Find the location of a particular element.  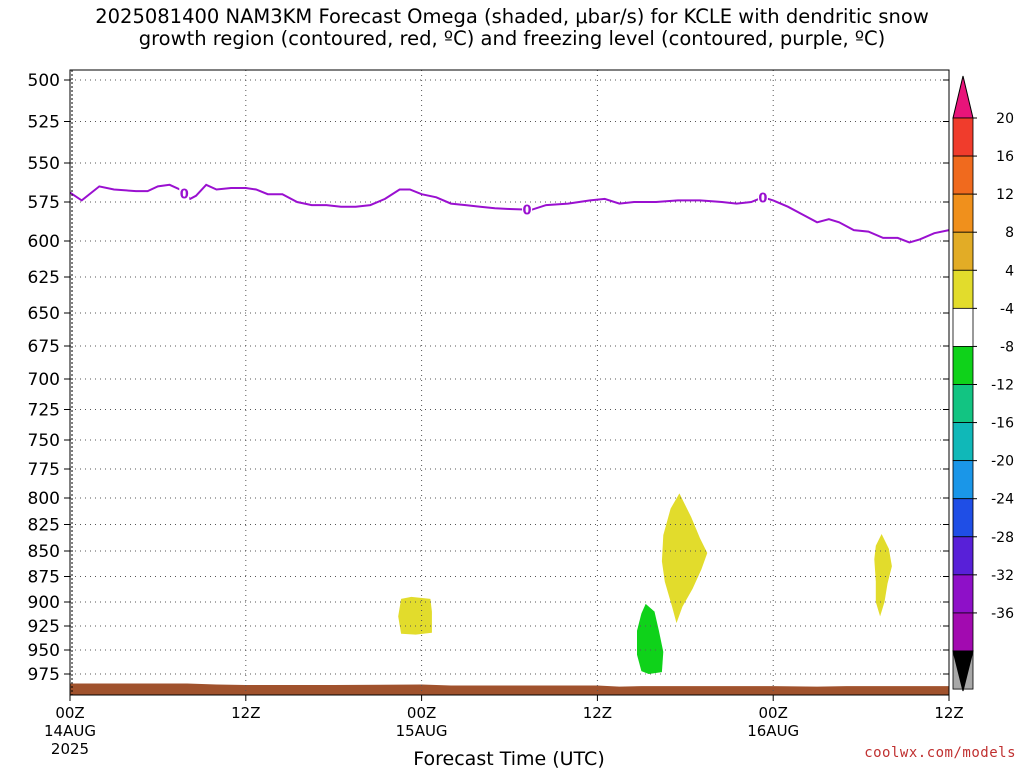

colorbar-label: -24 is located at coordinates (1002, 500).